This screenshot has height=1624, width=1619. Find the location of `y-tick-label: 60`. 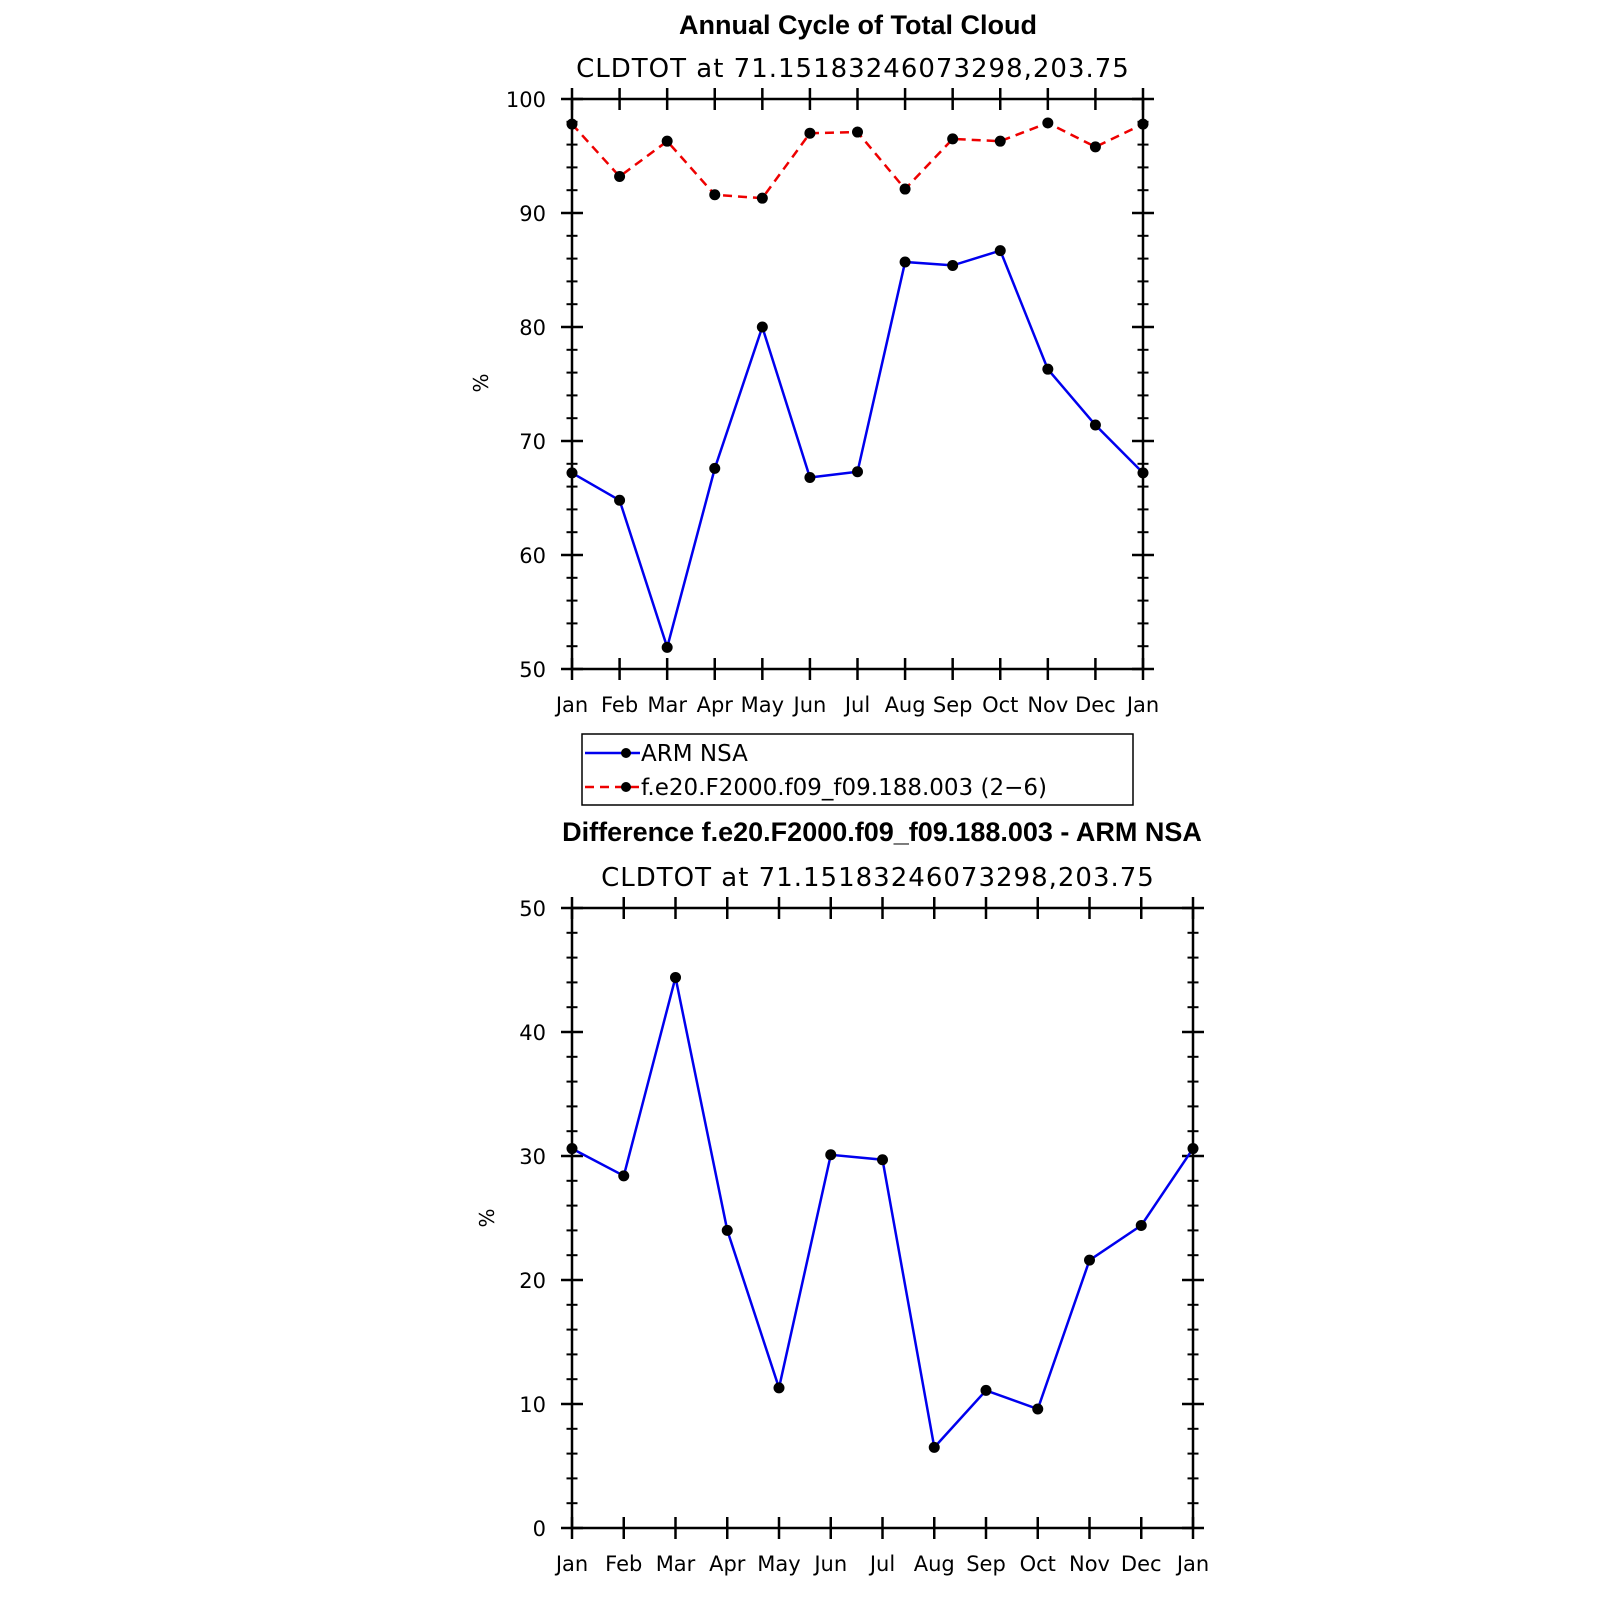

y-tick-label: 60 is located at coordinates (532, 556).